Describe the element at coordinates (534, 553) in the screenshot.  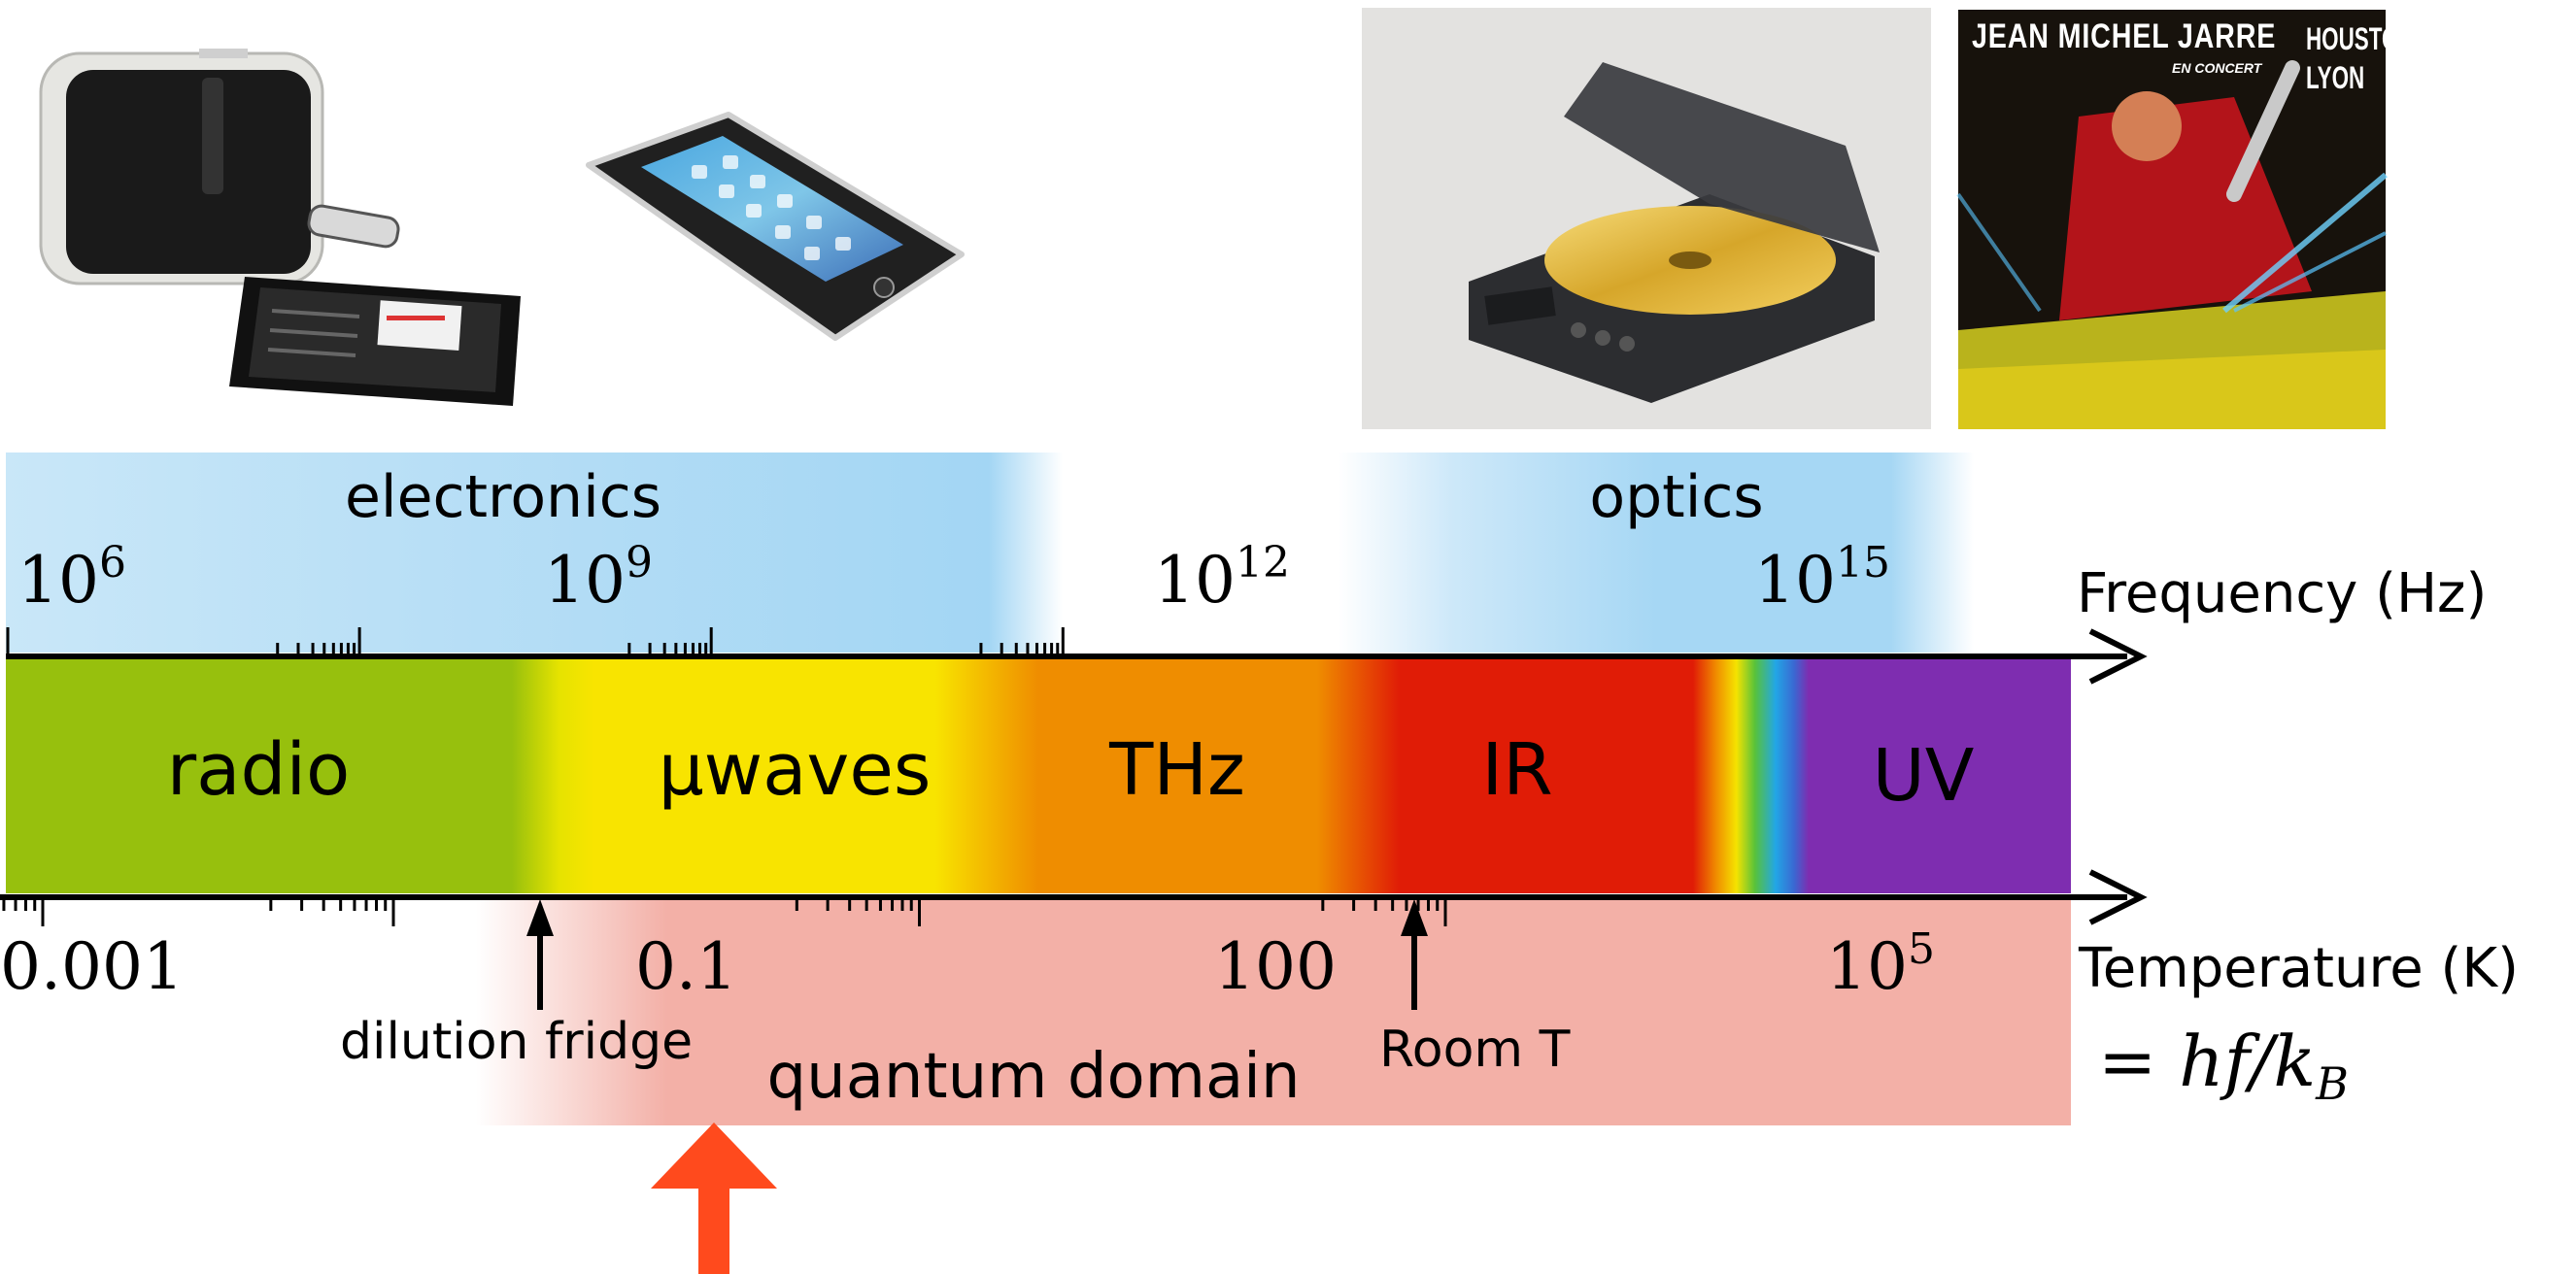
I see `electronics-domain` at that location.